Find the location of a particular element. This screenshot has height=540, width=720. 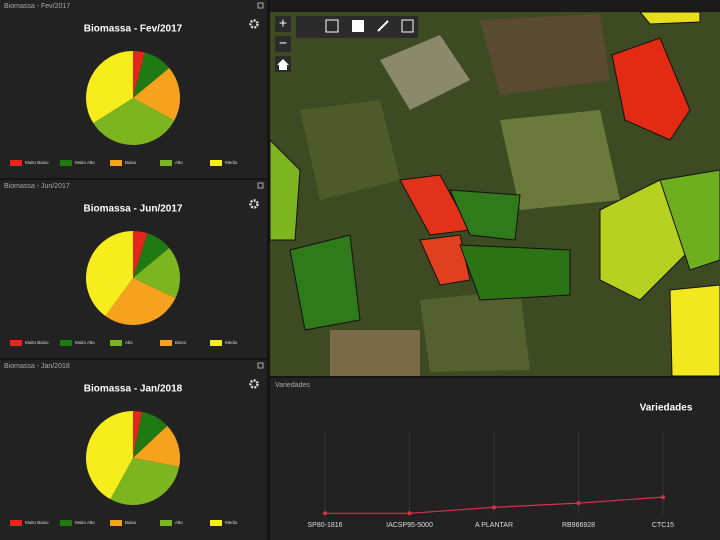

x-tick-label: A PLANTAR is located at coordinates (494, 525).